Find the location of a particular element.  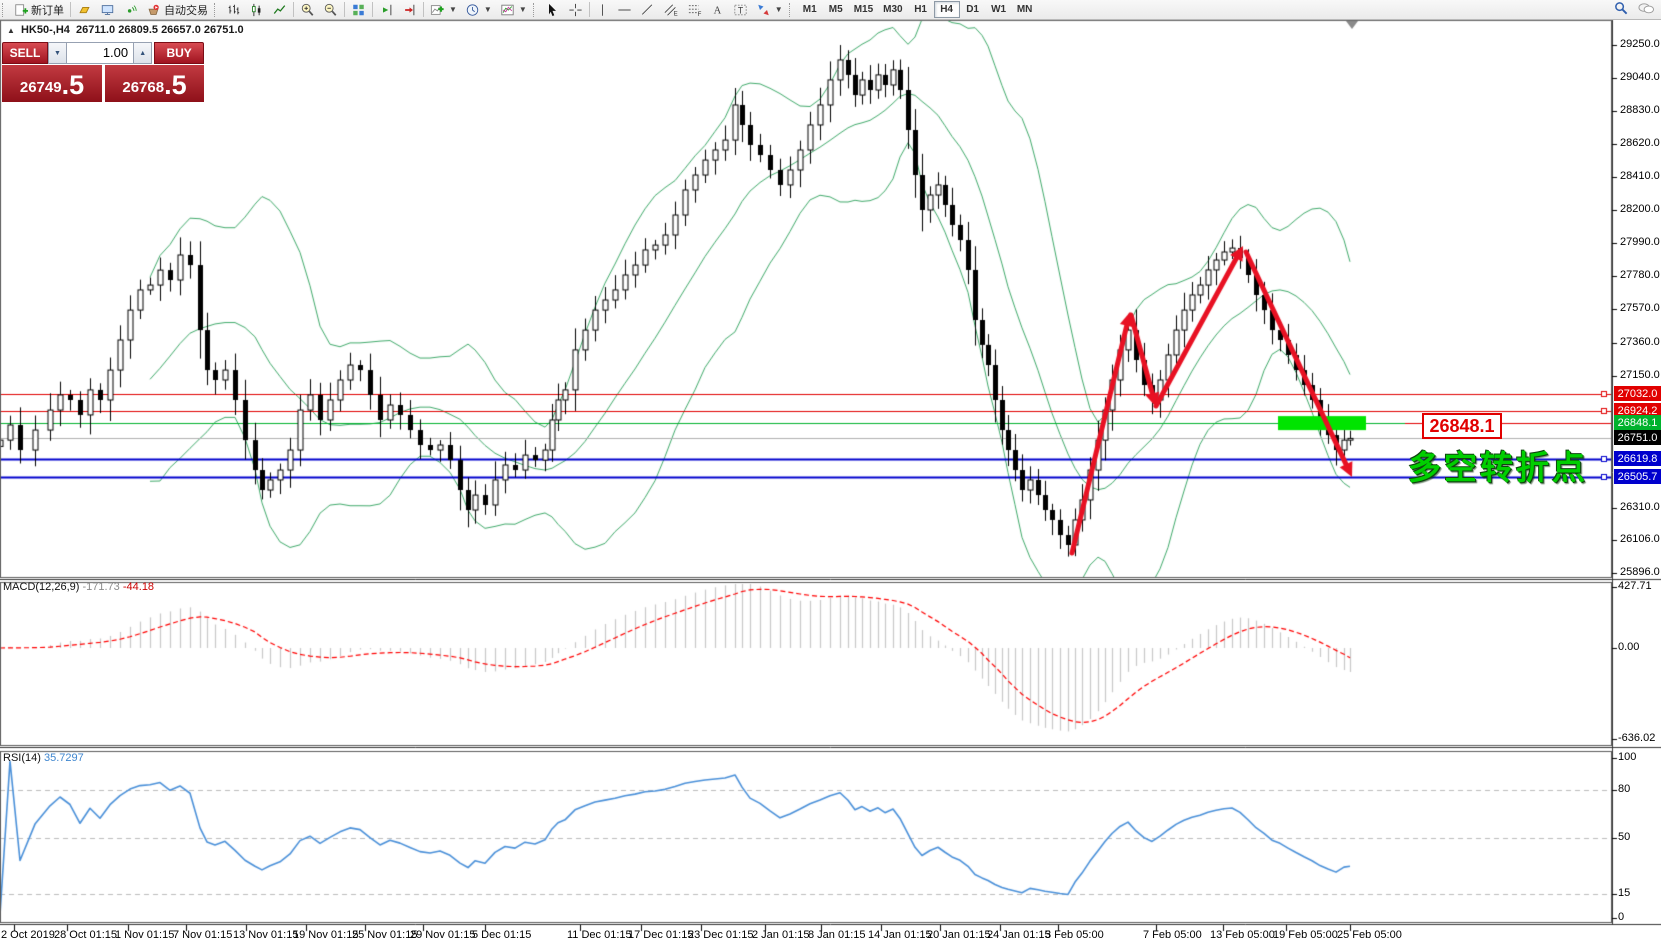

timeframe-toolbar: M1 M5 M15 M30 H1 H4 D1 W1 MN is located at coordinates (917, 9).